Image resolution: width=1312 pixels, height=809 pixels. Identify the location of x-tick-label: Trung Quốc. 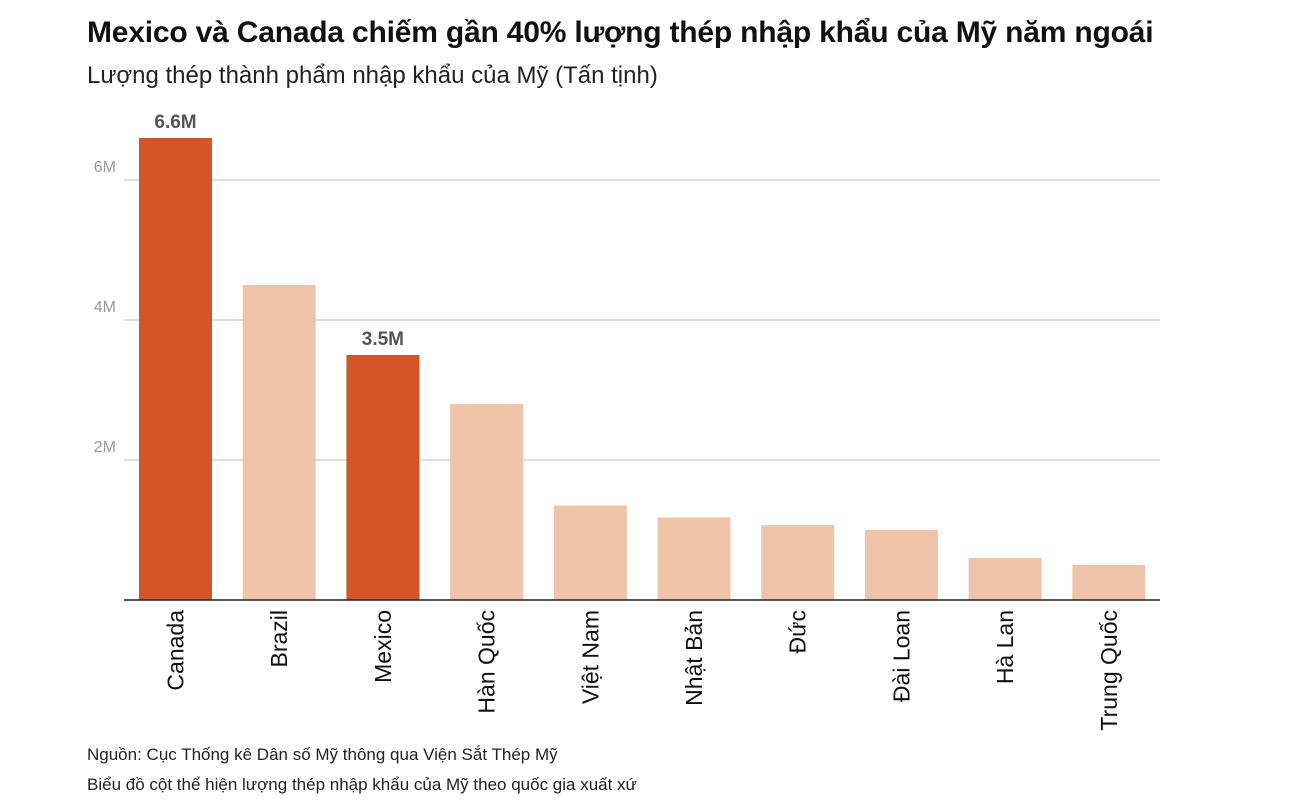
(1109, 670).